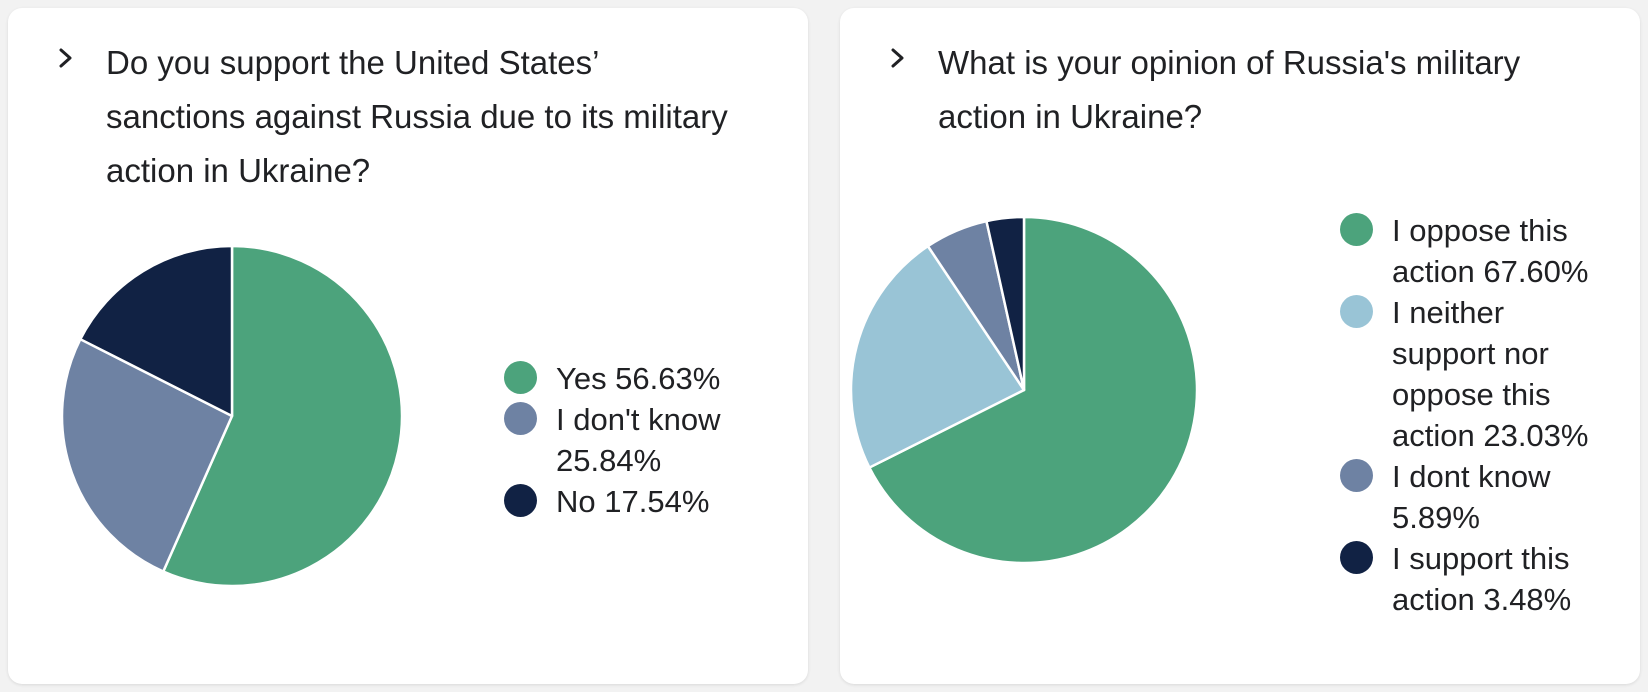  I want to click on legend-item: Yes 56.63%, so click(644, 378).